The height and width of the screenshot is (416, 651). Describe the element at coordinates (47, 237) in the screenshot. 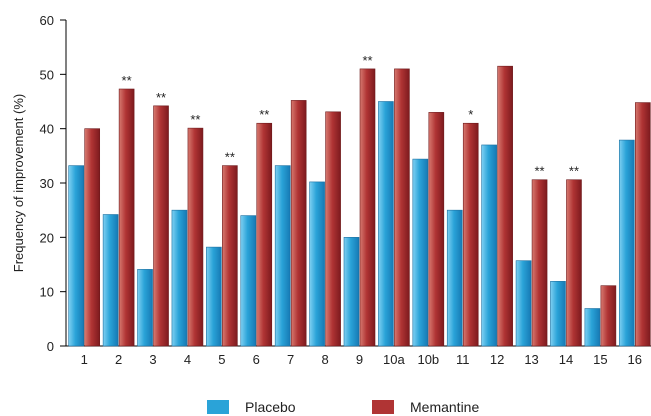

I see `y-tick-label: 20` at that location.